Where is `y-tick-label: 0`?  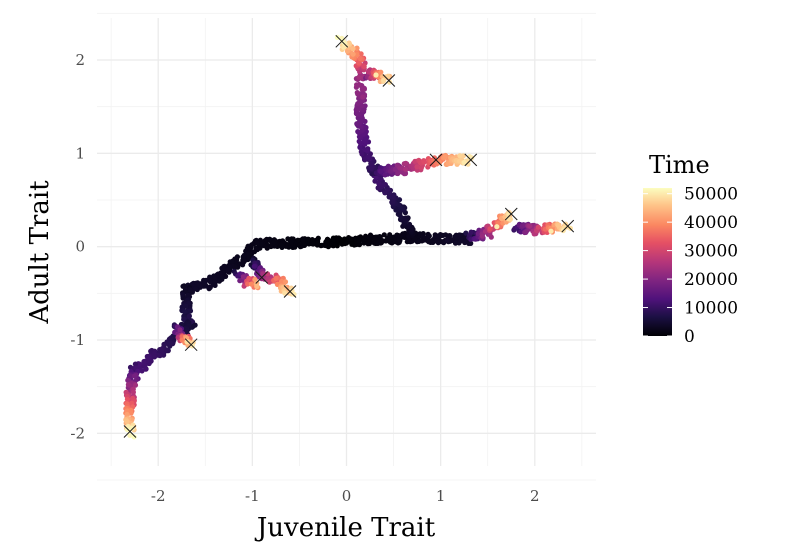
y-tick-label: 0 is located at coordinates (80, 247).